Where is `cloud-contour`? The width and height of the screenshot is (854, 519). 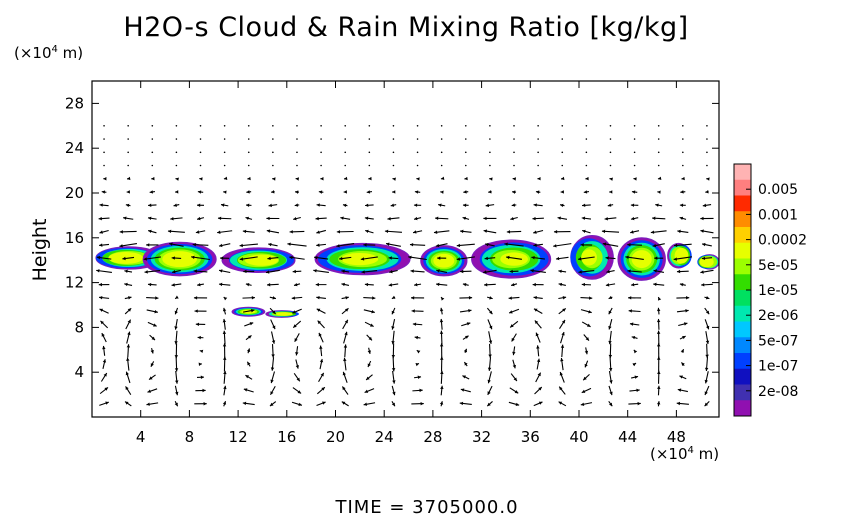
cloud-contour is located at coordinates (359, 259).